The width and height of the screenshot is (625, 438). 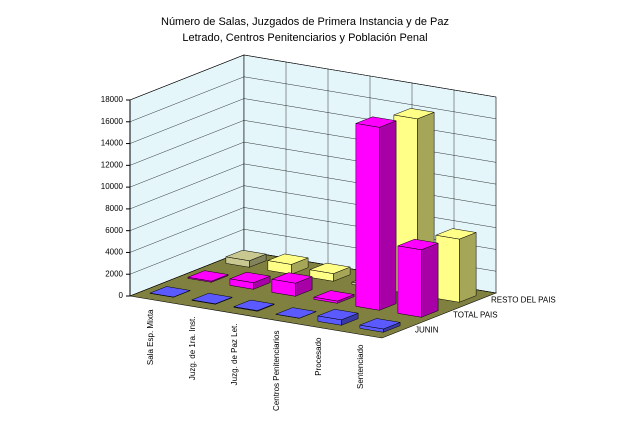 What do you see at coordinates (523, 300) in the screenshot?
I see `series-label: RESTO DEL PAIS` at bounding box center [523, 300].